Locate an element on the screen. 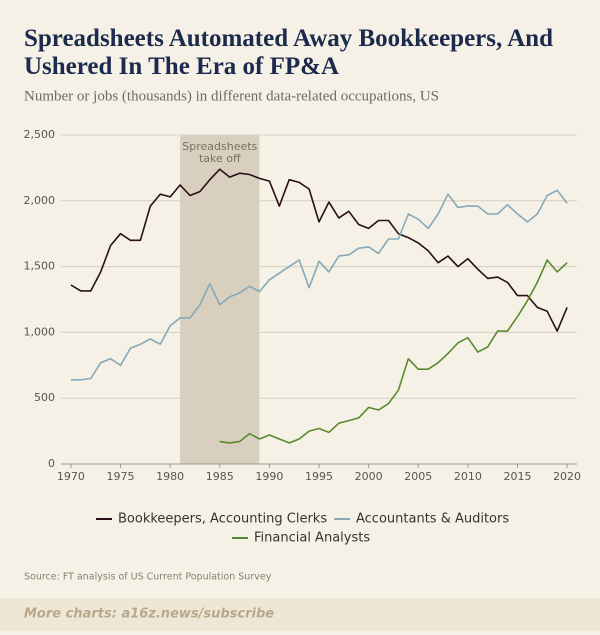 The width and height of the screenshot is (600, 635). legend-label: Accountants & Auditors is located at coordinates (432, 519).